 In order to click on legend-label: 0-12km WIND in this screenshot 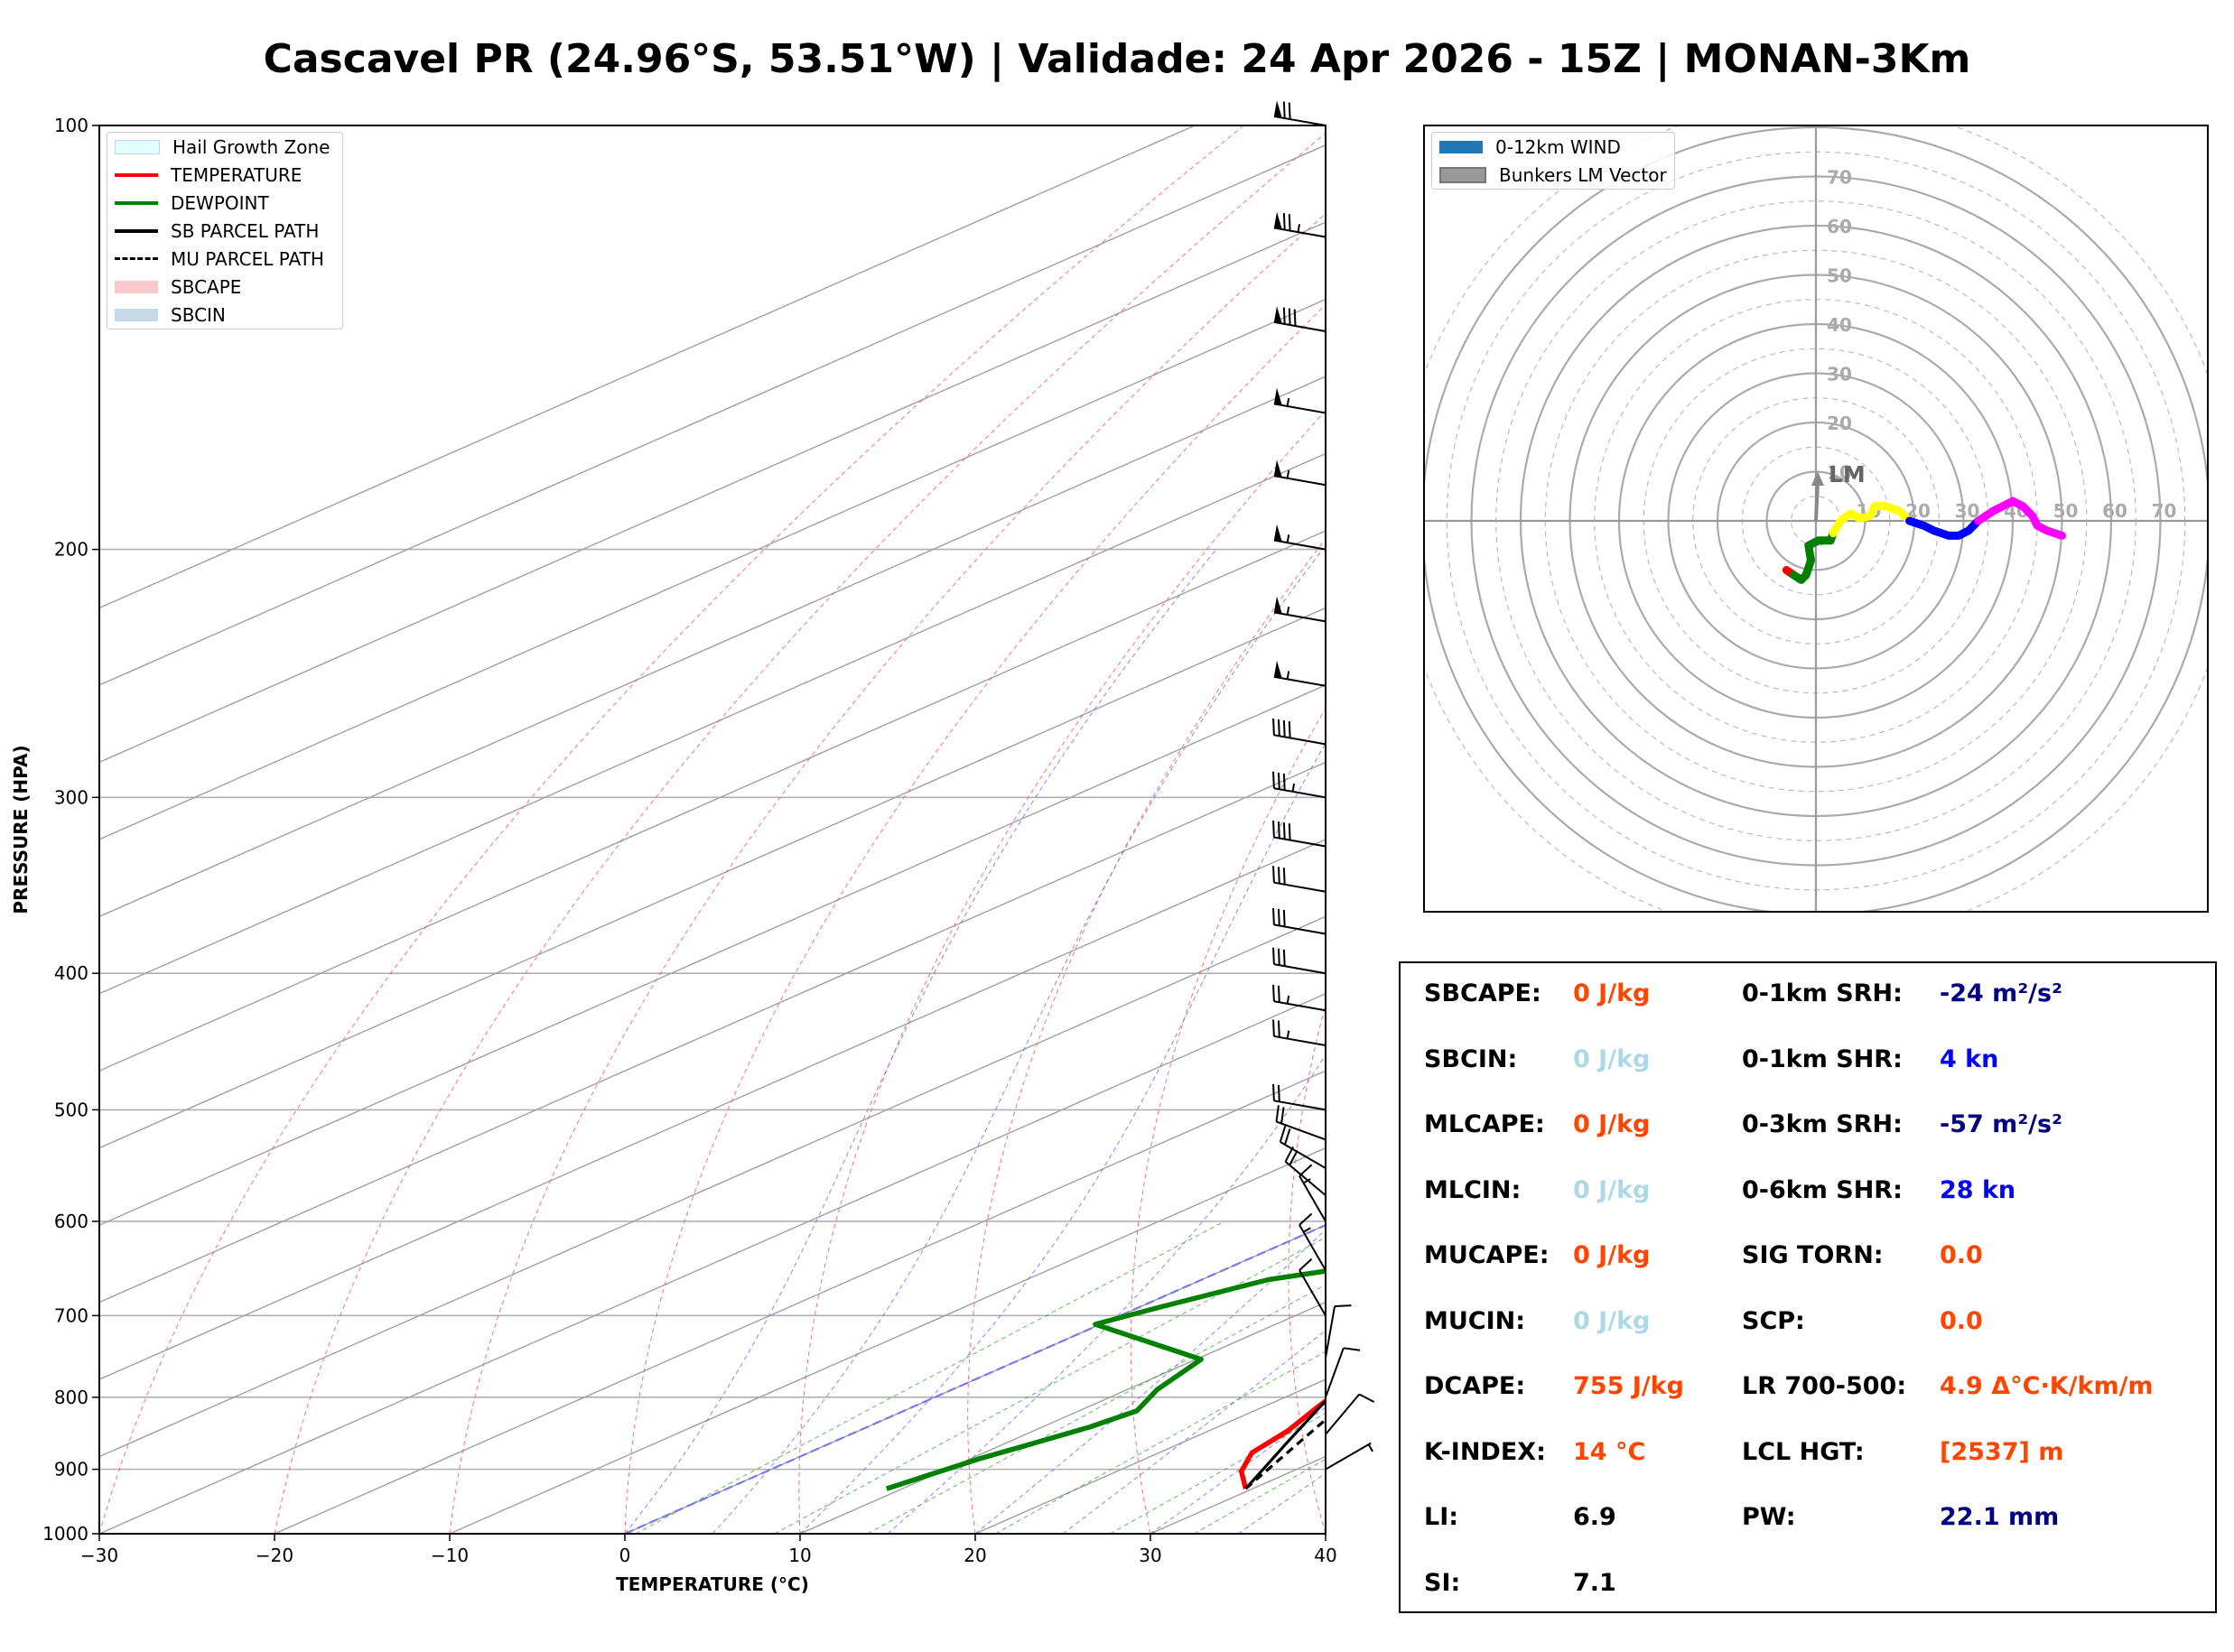, I will do `click(1558, 146)`.